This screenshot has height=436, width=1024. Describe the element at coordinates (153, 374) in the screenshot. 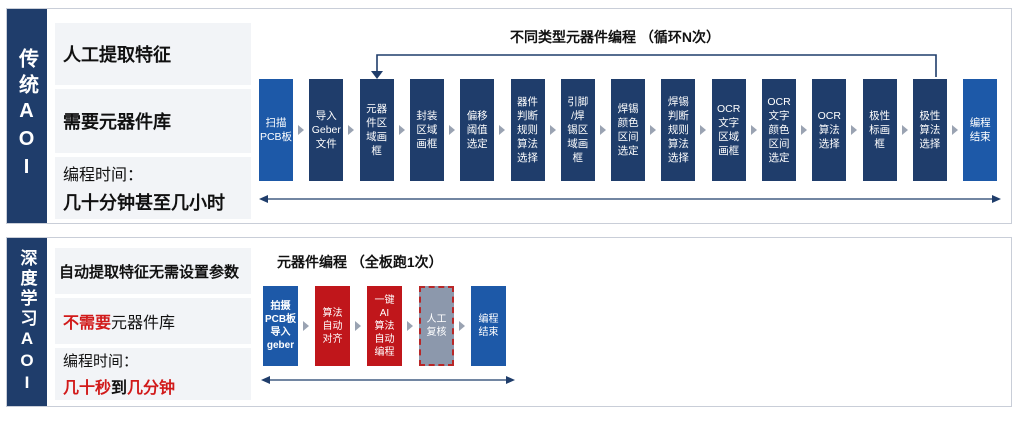

I see `programming-time-deep: 编程时间： 几十秒到几分钟` at that location.